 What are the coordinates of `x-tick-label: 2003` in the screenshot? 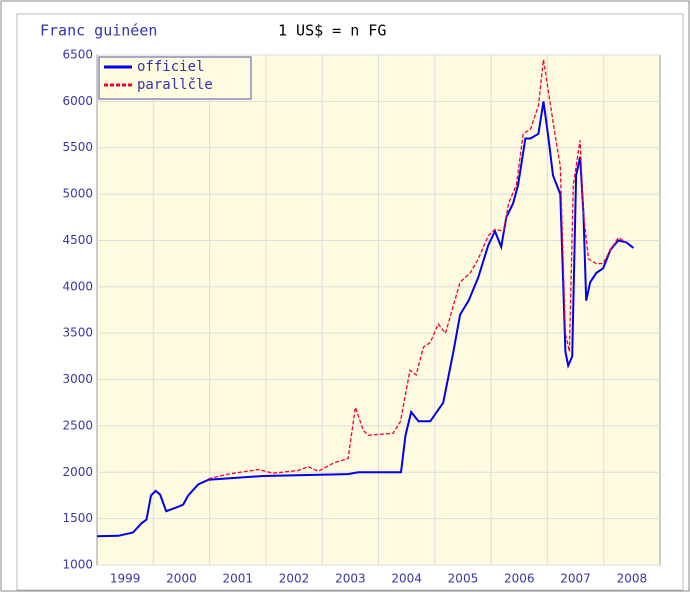 It's located at (350, 579).